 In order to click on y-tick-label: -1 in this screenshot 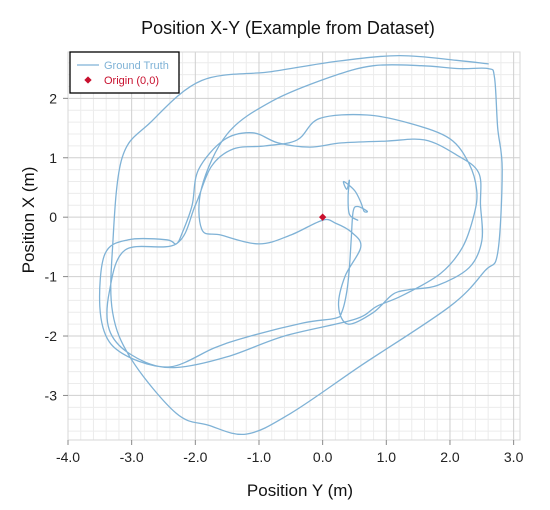, I will do `click(51, 277)`.